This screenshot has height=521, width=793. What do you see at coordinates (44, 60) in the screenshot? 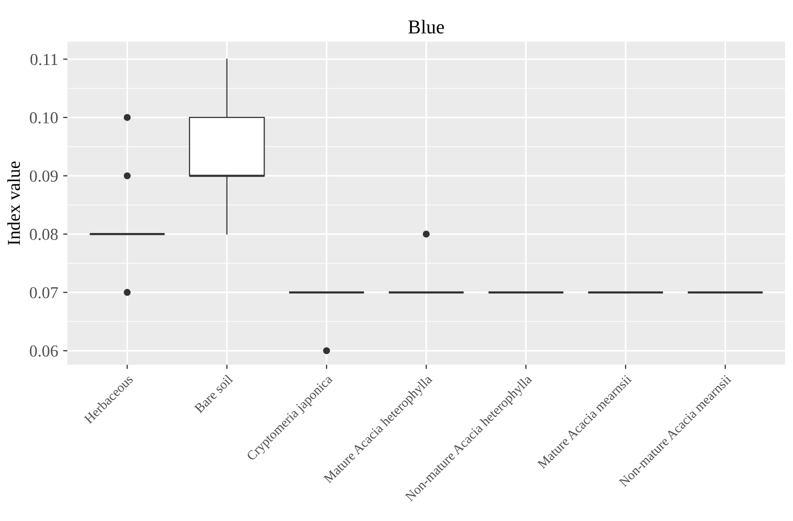
I see `y-tick-label: 0.11` at bounding box center [44, 60].